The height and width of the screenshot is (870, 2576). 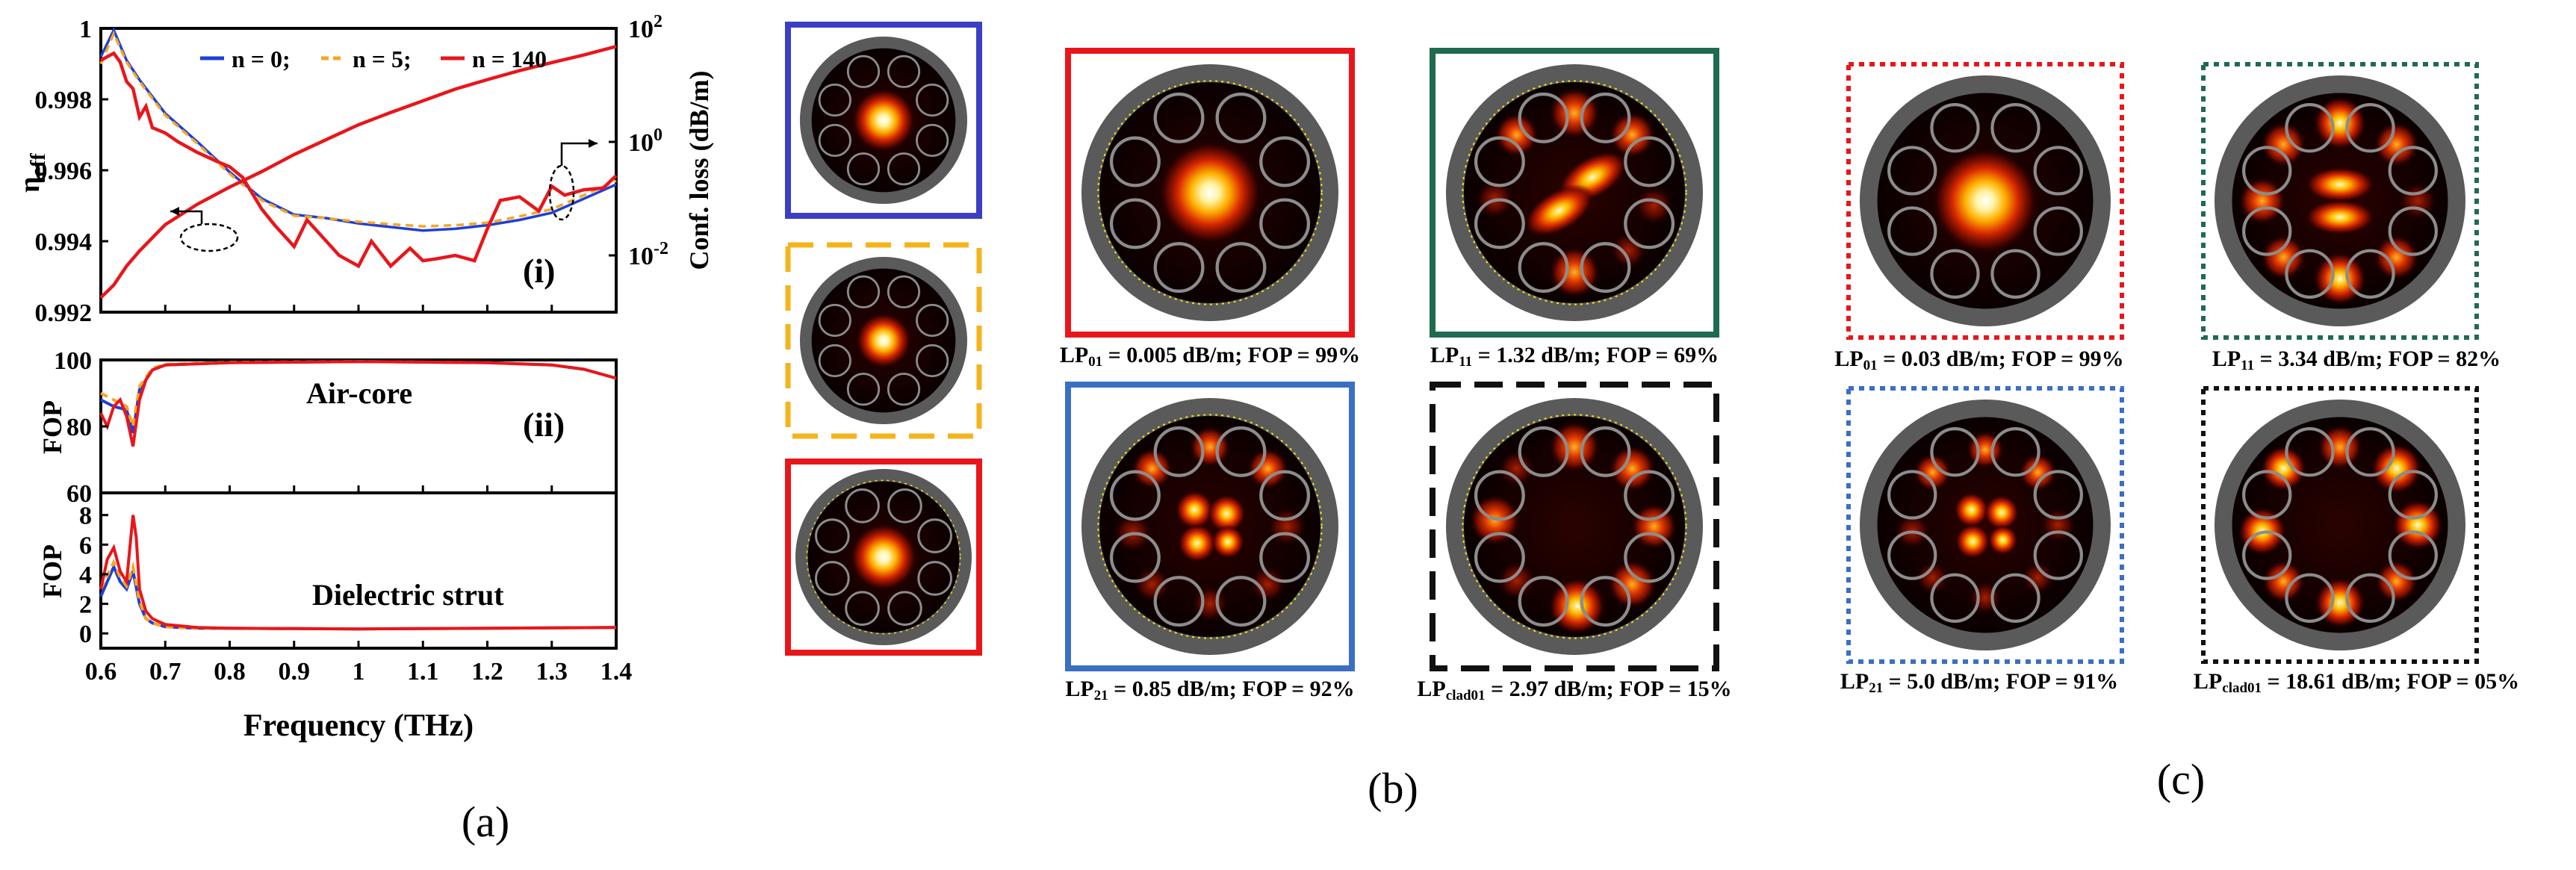 I want to click on caption-b-lp21: LP21 = 0.85 dB/m; FOP = 92%, so click(x=1209, y=690).